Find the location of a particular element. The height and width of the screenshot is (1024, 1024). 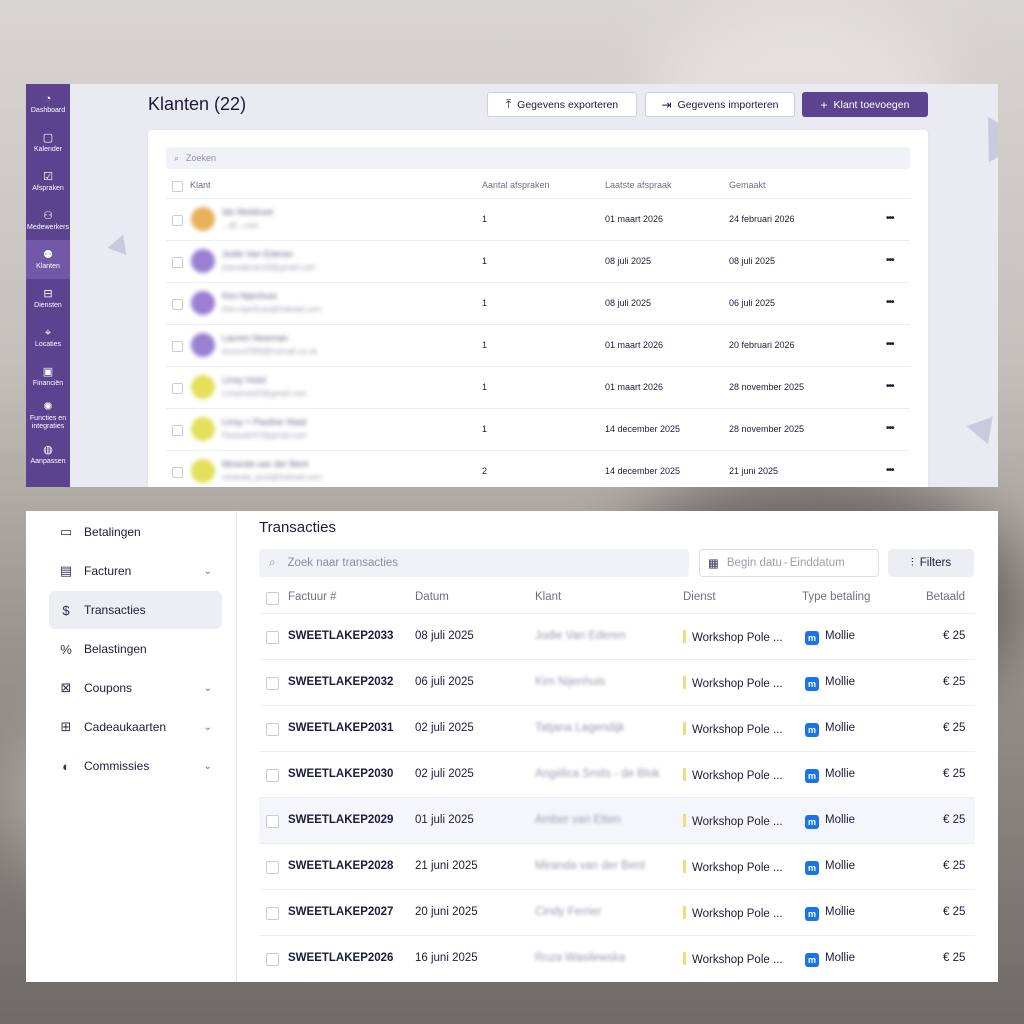

nav-item-coupons: ⊠ Coupons ⌄ is located at coordinates (135, 688).